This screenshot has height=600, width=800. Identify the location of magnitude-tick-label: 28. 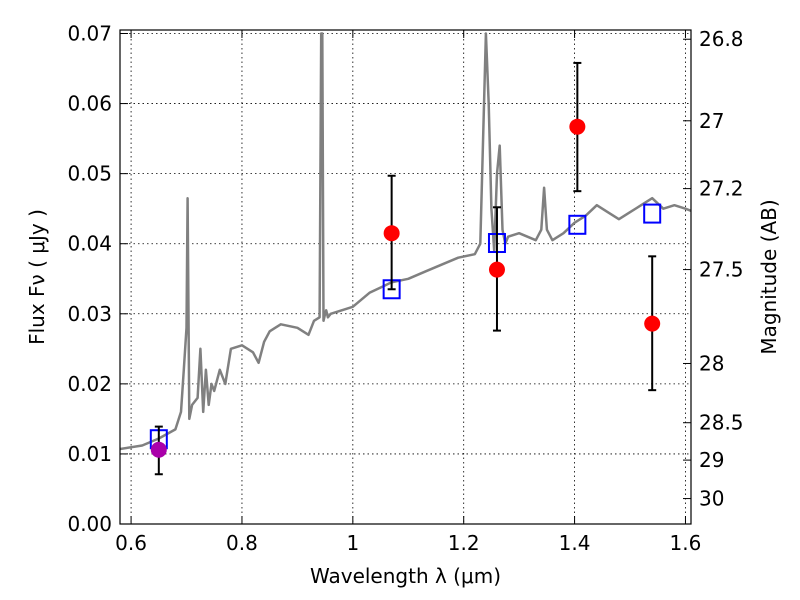
(711, 363).